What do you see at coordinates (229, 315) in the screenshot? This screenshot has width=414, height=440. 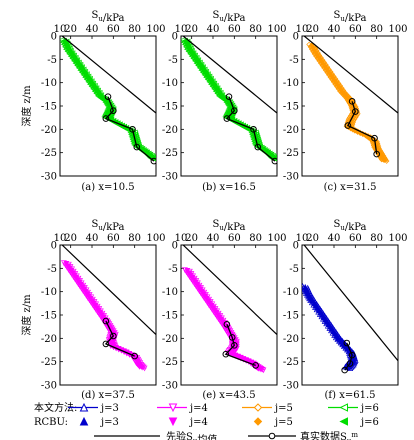 I see `plot-frame` at bounding box center [229, 315].